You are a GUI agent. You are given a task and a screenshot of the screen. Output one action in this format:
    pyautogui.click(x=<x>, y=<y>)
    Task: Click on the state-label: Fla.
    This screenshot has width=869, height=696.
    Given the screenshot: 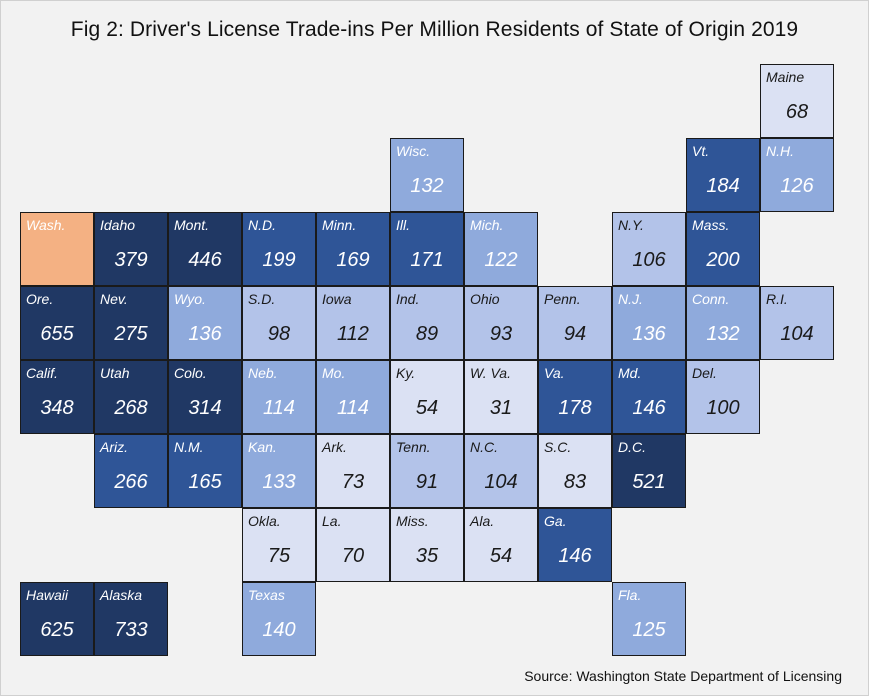 What is the action you would take?
    pyautogui.click(x=630, y=595)
    